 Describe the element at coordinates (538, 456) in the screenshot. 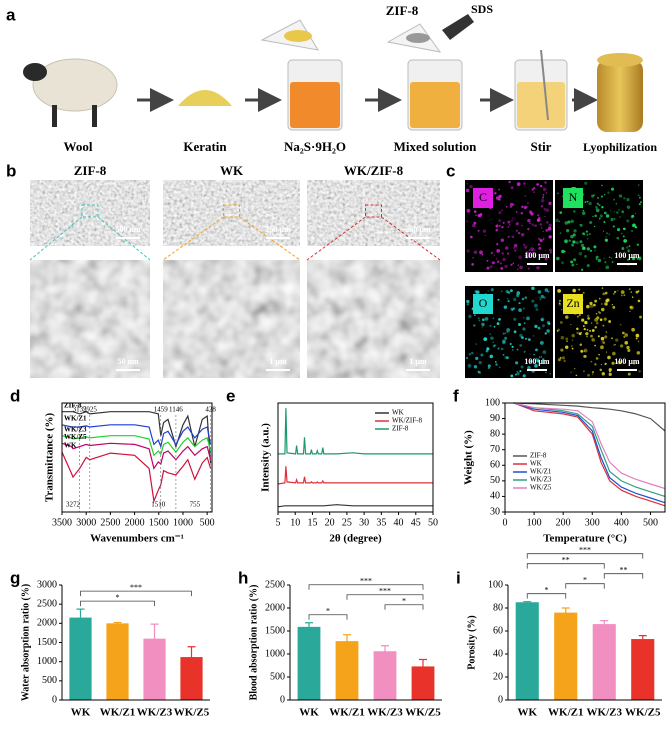

I see `legend-label: ZIF-8` at that location.